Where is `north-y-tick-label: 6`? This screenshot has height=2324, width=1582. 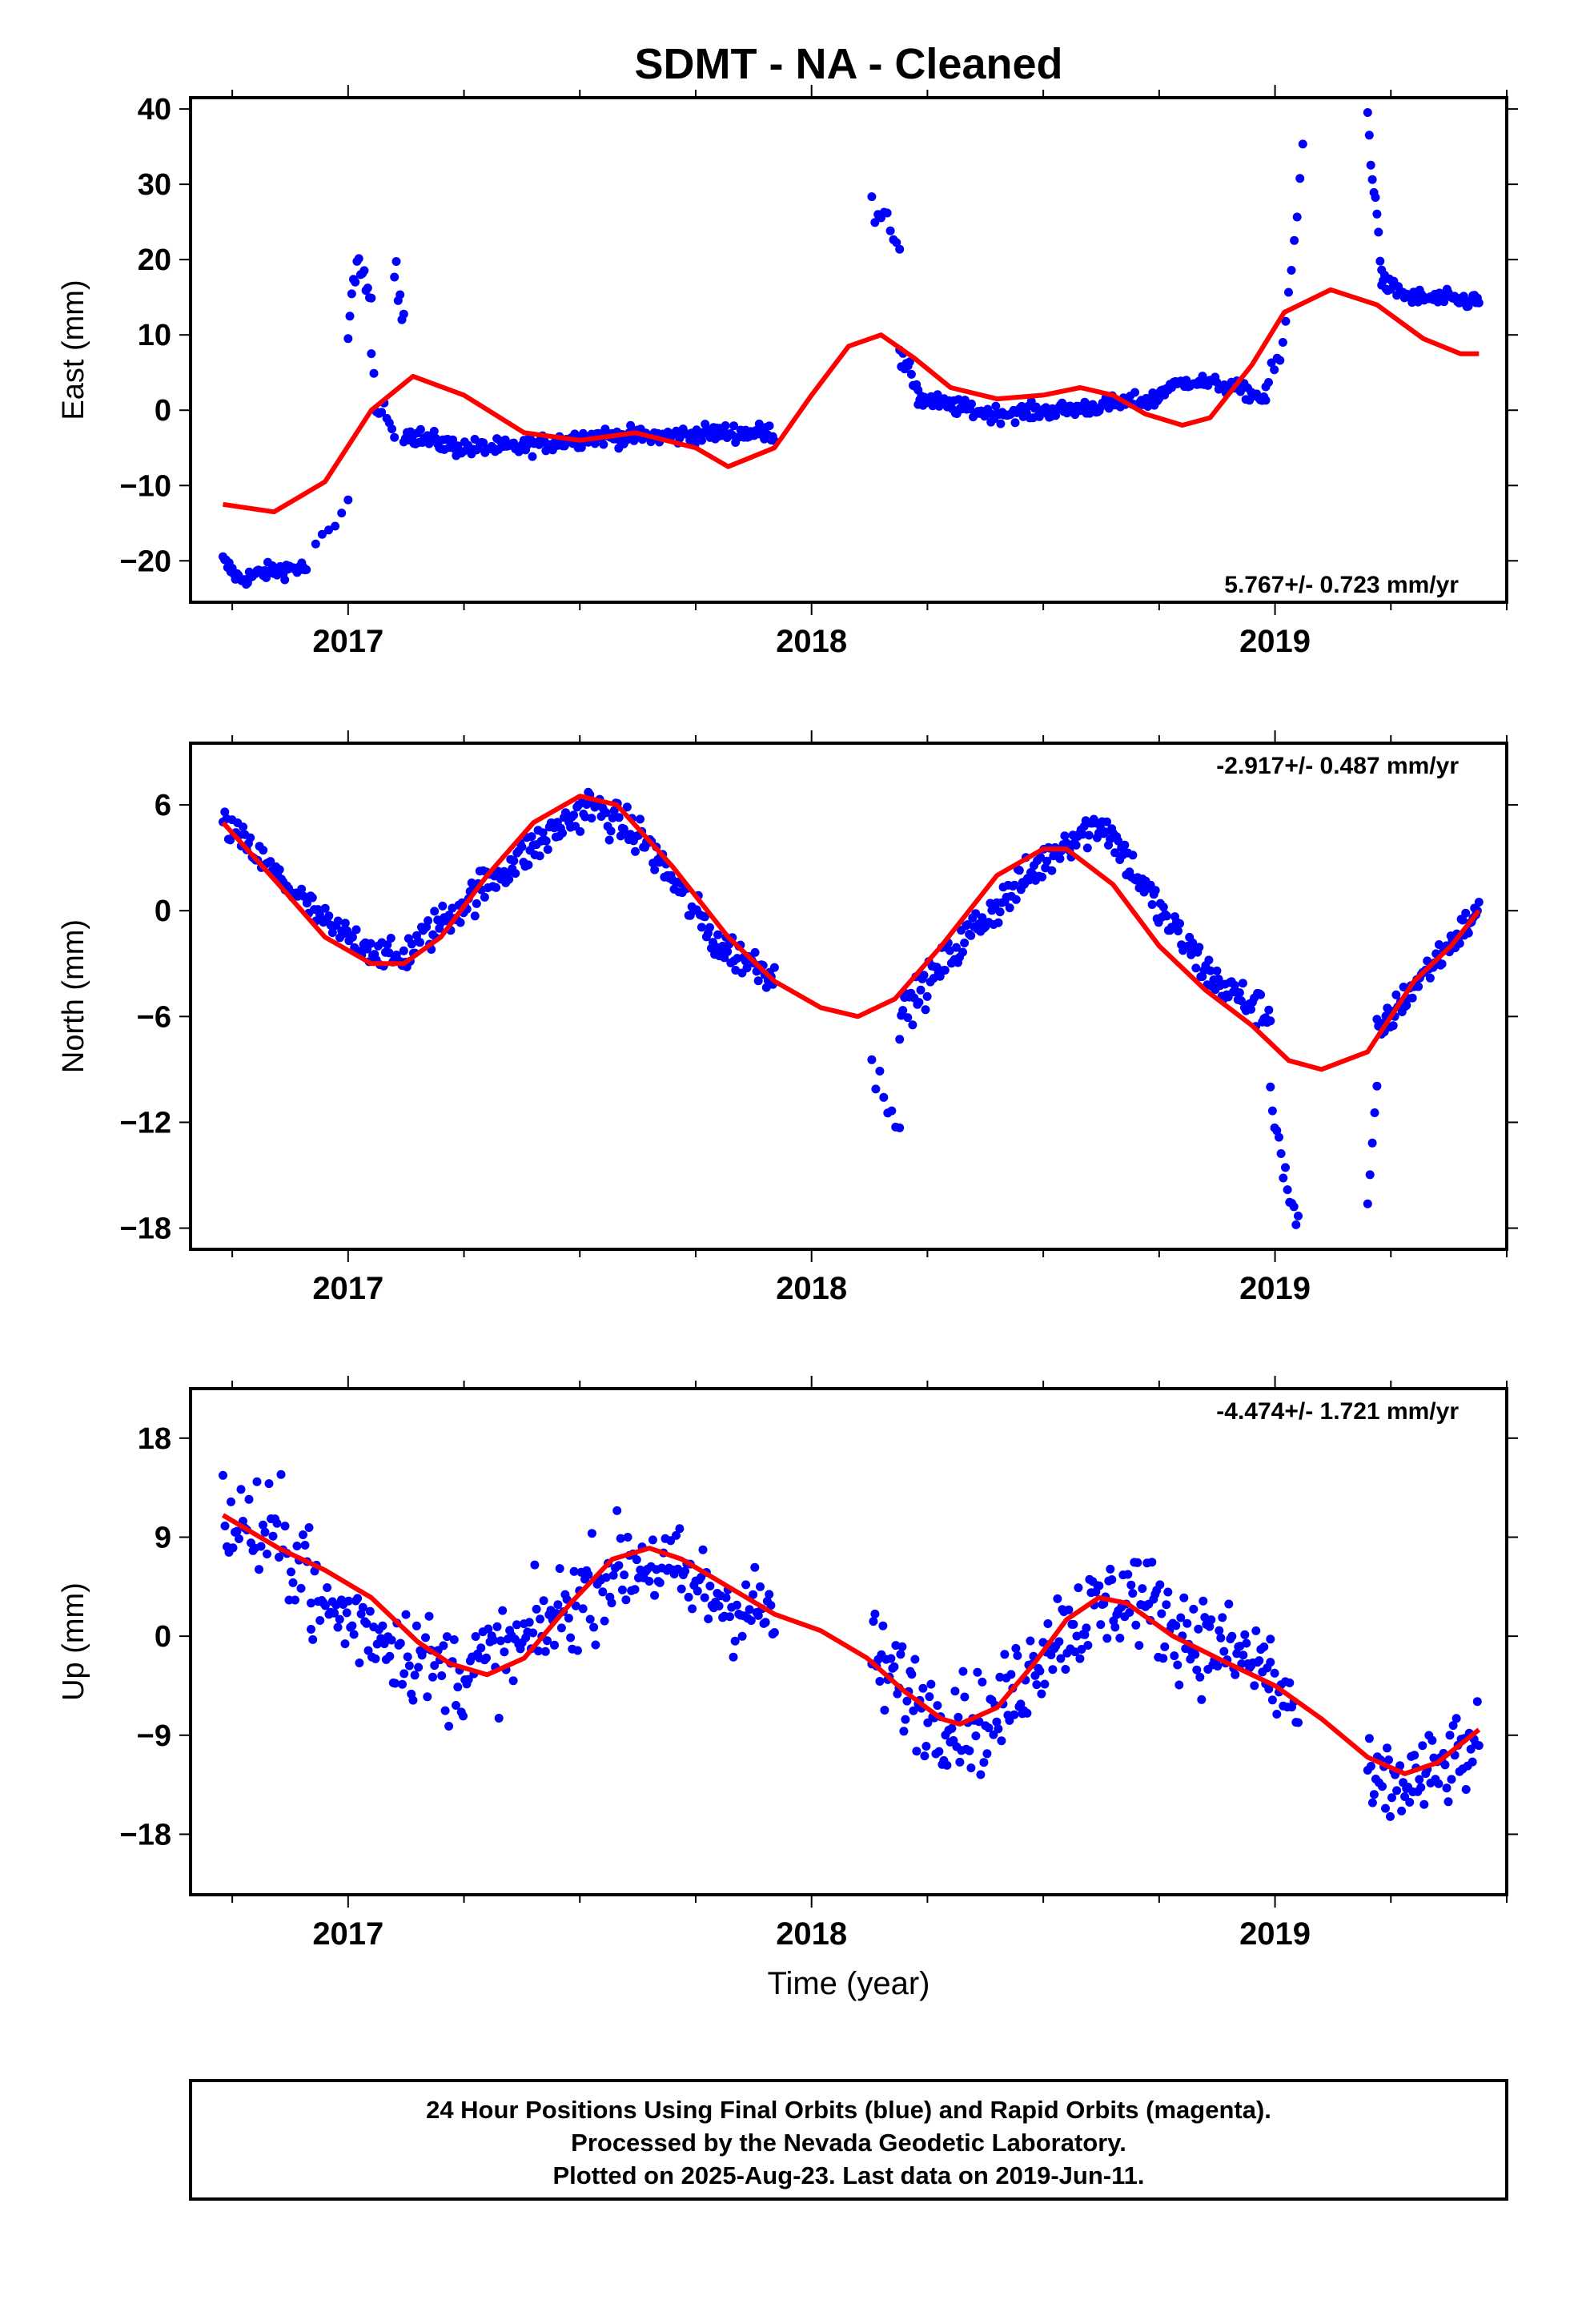 north-y-tick-label: 6 is located at coordinates (163, 806).